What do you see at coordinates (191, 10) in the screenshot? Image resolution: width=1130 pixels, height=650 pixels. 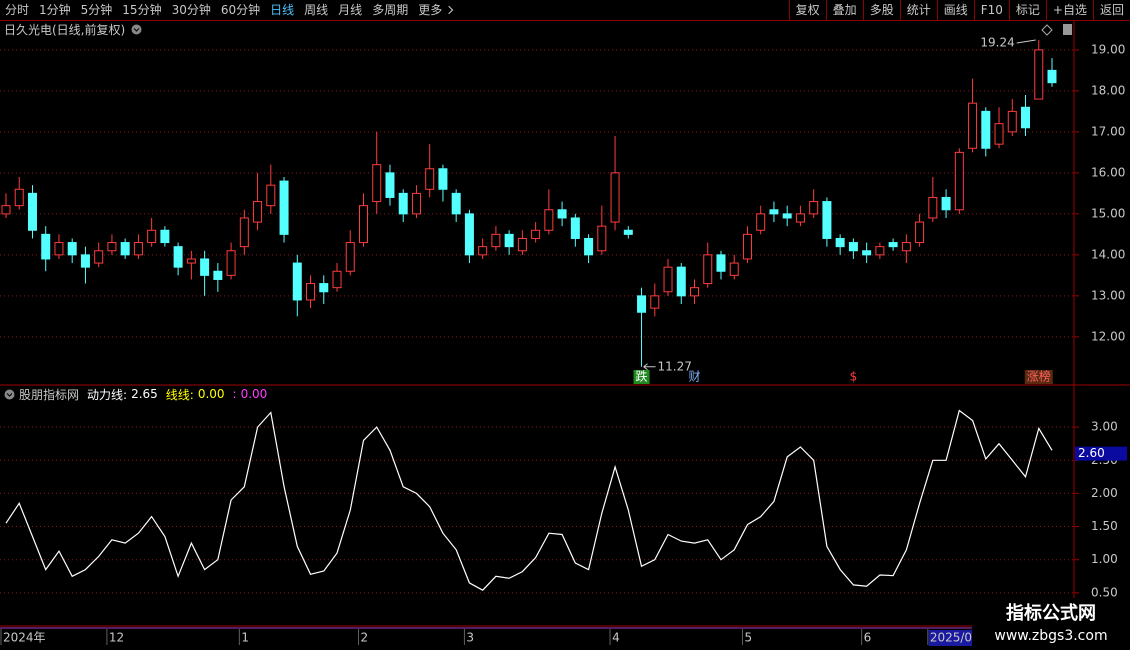 I see `period-tab: 30分钟` at bounding box center [191, 10].